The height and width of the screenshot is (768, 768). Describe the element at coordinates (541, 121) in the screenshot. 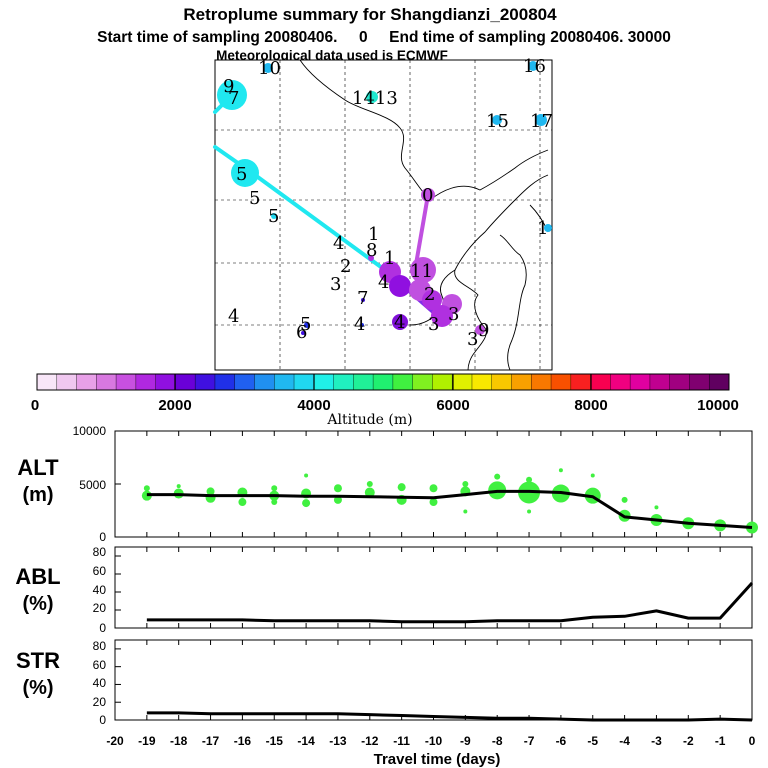

I see `map-label: 17` at that location.